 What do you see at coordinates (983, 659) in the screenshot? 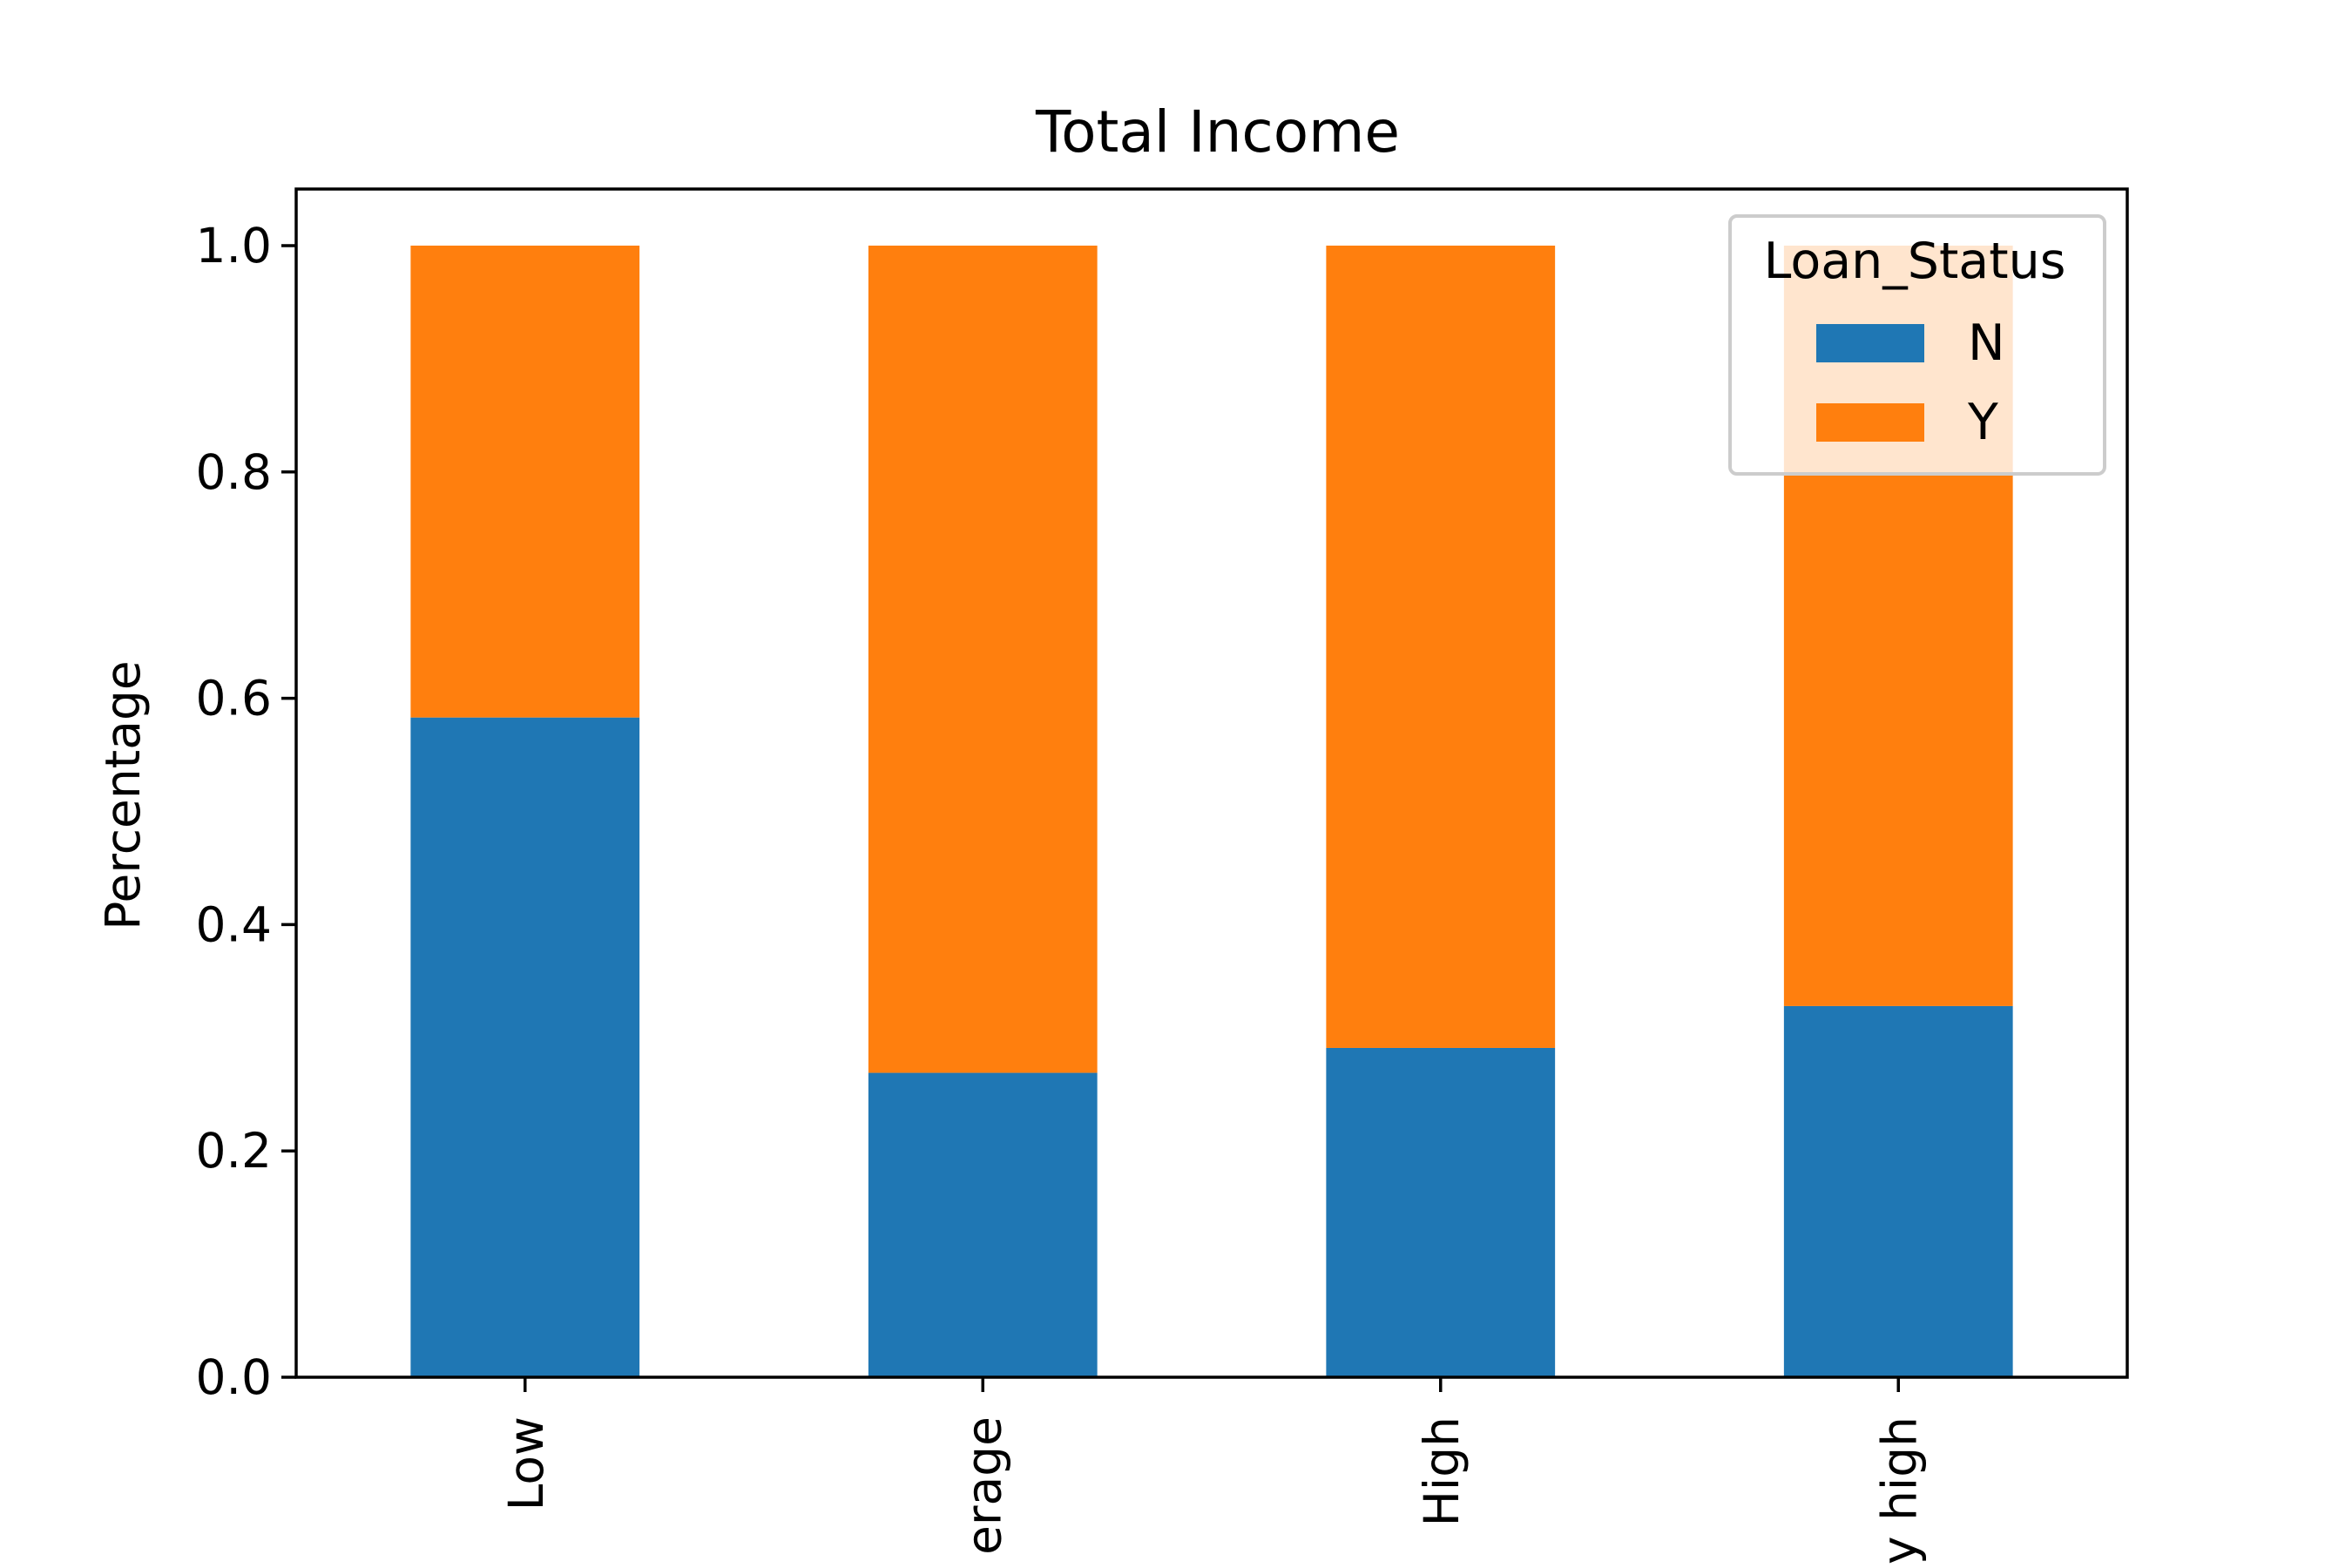
I see `bar-y-average` at bounding box center [983, 659].